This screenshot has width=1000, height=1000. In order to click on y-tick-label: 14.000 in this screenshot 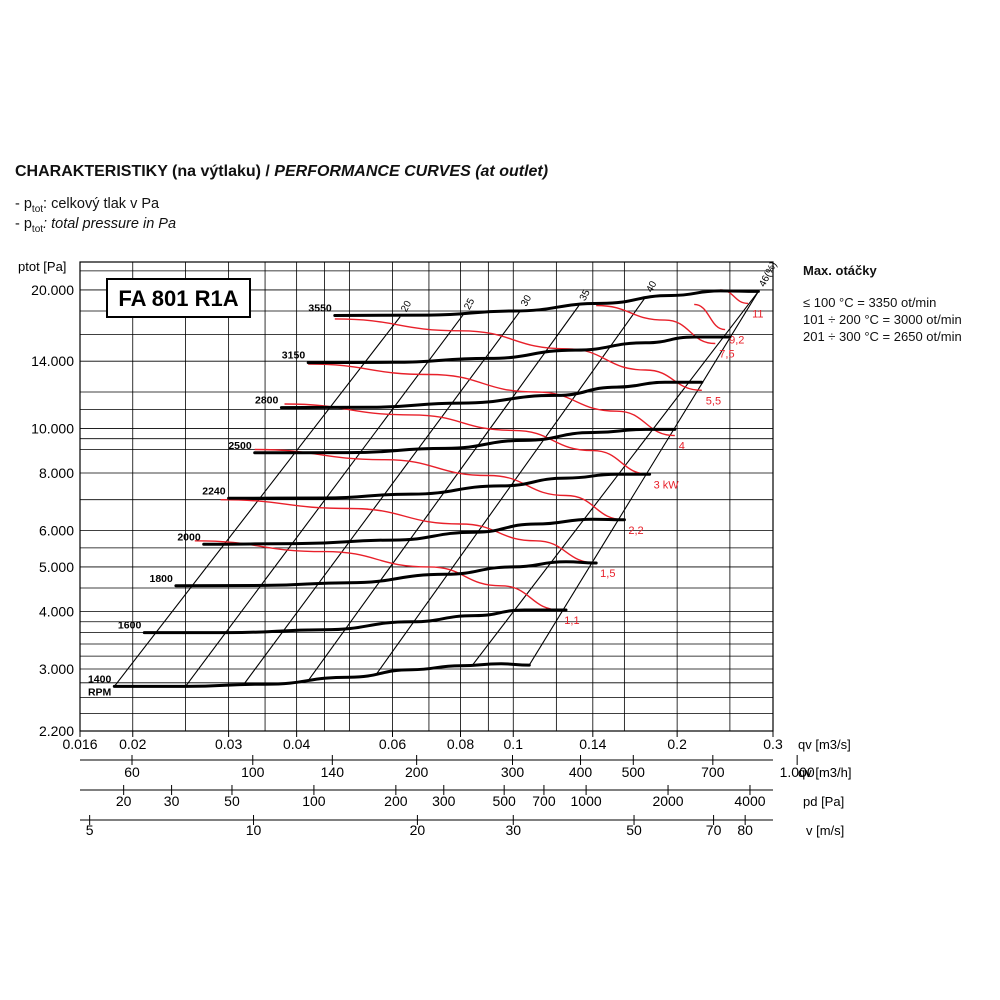, I will do `click(52, 361)`.